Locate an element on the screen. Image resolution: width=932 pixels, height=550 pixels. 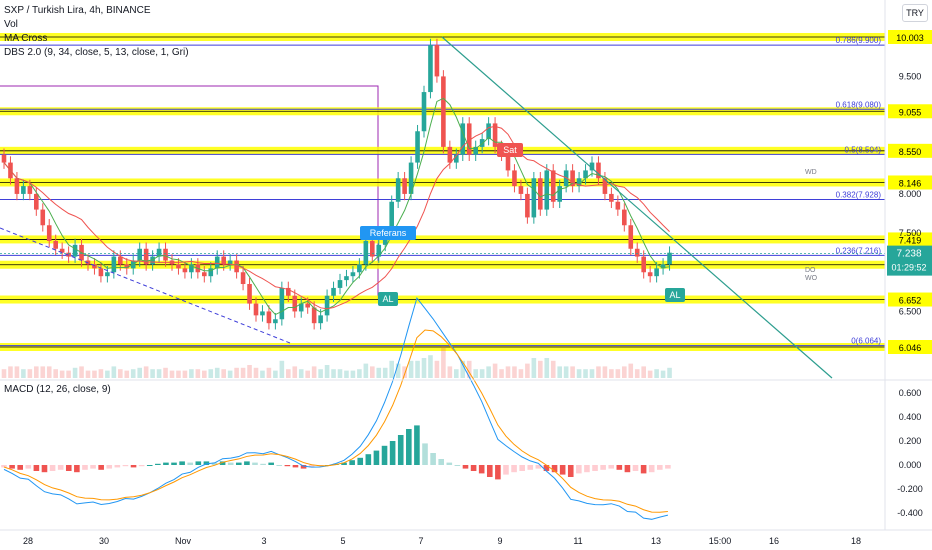
time-tick: 7 is located at coordinates (420, 541).